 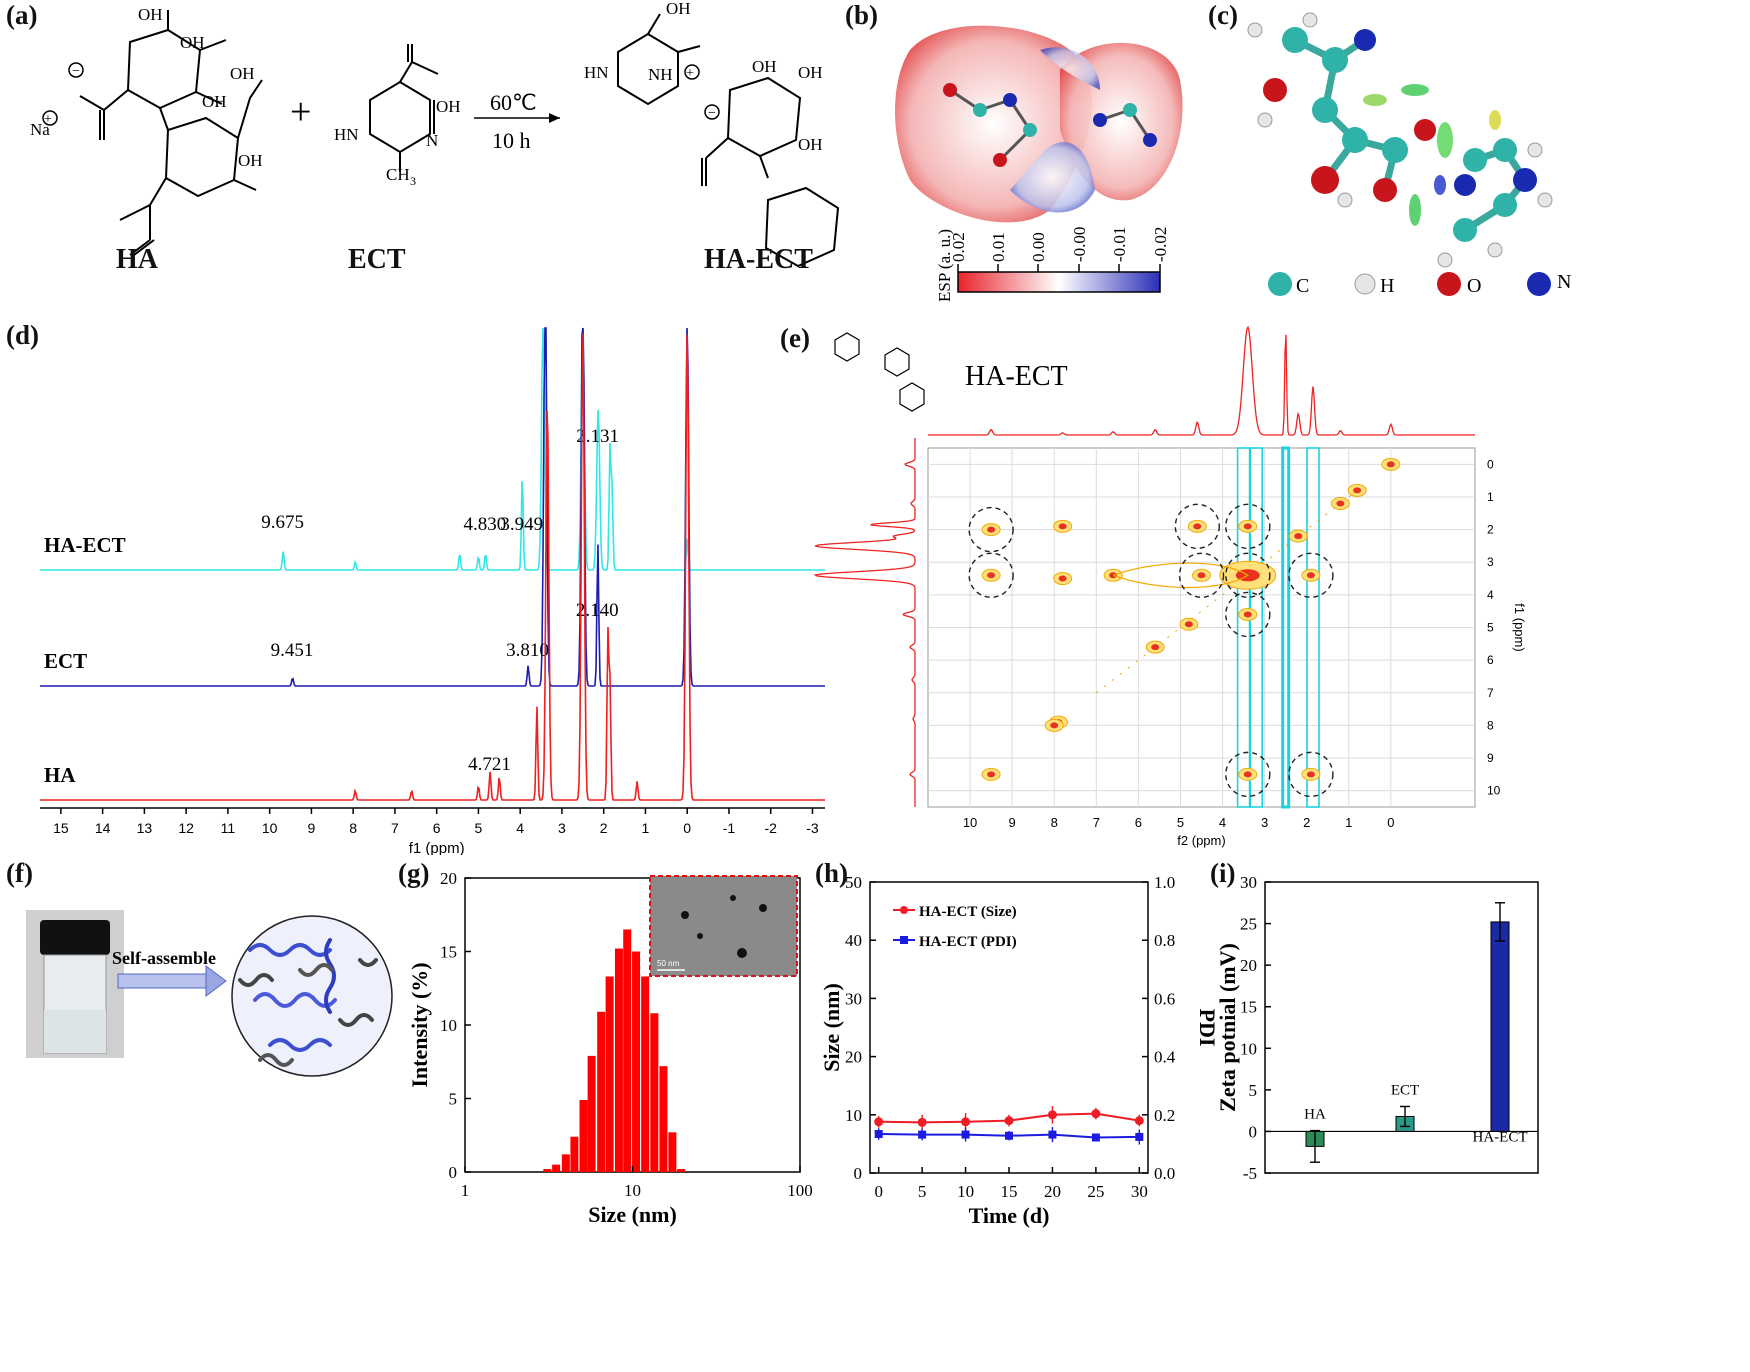 I want to click on x-tick-label: 20, so click(x=1052, y=1191).